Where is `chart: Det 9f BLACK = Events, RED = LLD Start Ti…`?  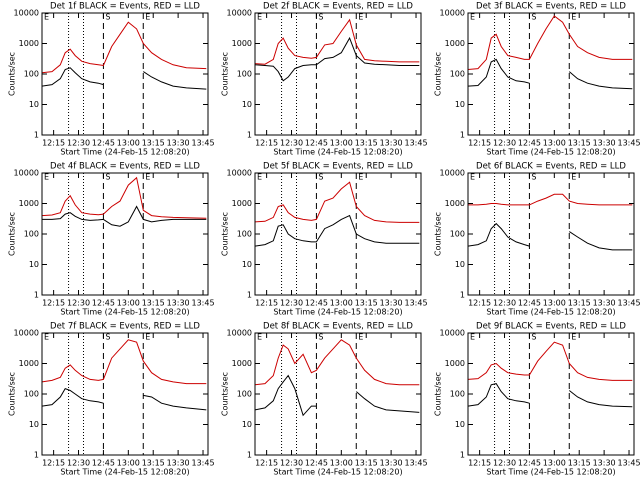
chart: Det 9f BLACK = Events, RED = LLD Start Ti… is located at coordinates (537, 399).